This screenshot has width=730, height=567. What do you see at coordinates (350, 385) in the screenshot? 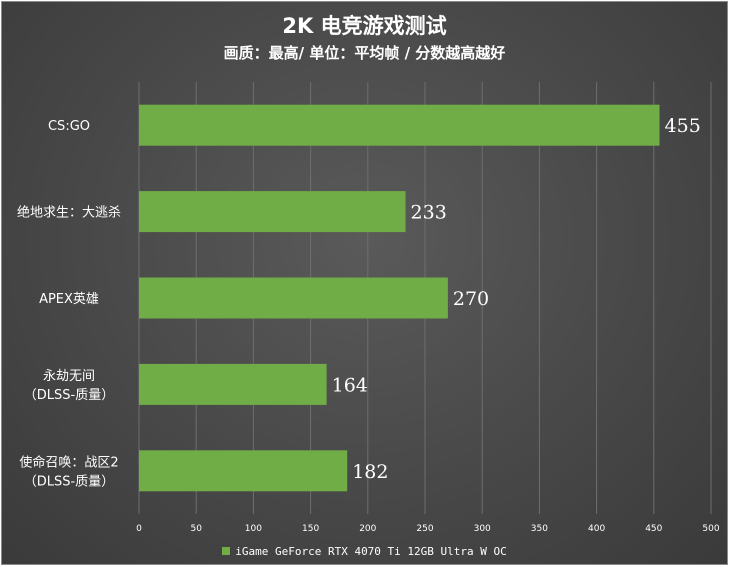
I see `data-label: 164` at bounding box center [350, 385].